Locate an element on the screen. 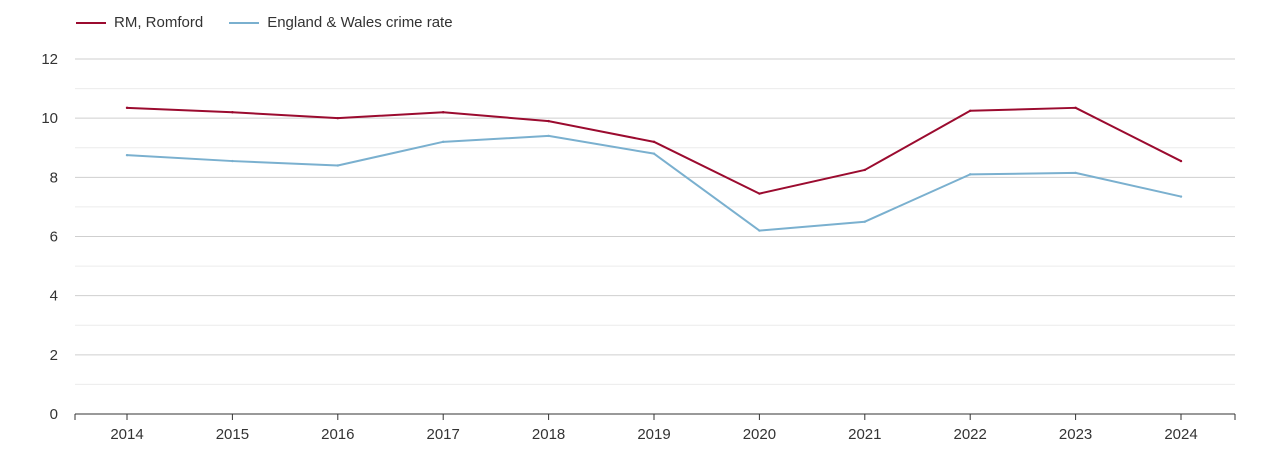 The height and width of the screenshot is (450, 1270). svg-text: 2024 is located at coordinates (1180, 434).